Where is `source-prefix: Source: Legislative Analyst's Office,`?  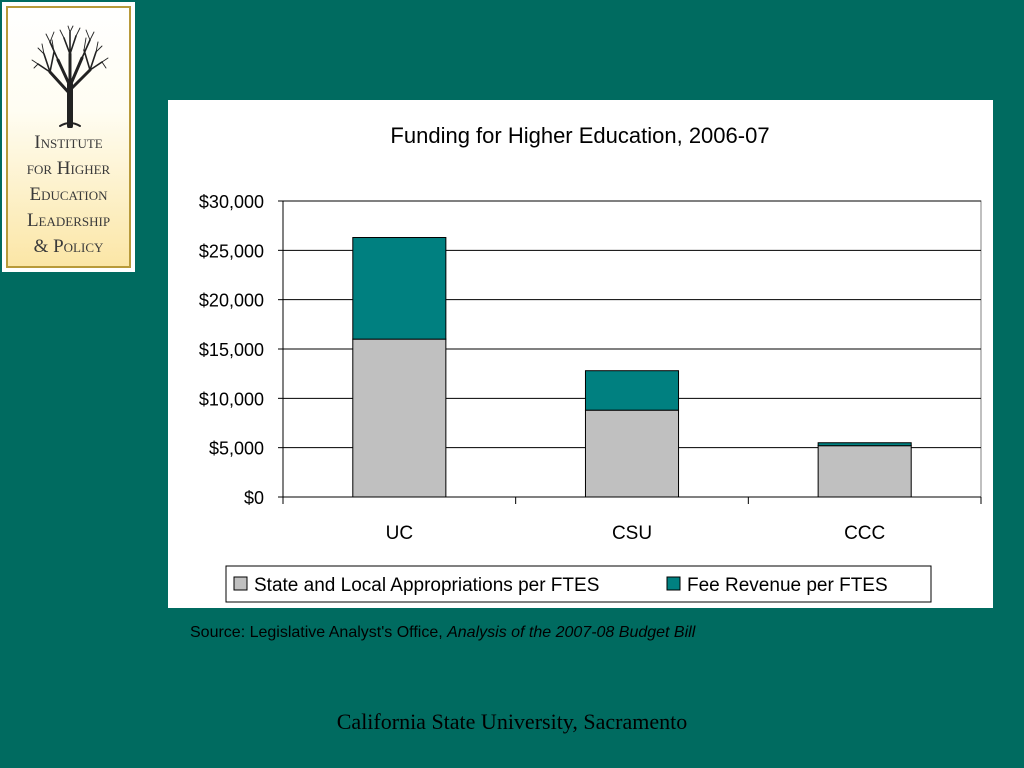
source-prefix: Source: Legislative Analyst's Office, is located at coordinates (319, 632).